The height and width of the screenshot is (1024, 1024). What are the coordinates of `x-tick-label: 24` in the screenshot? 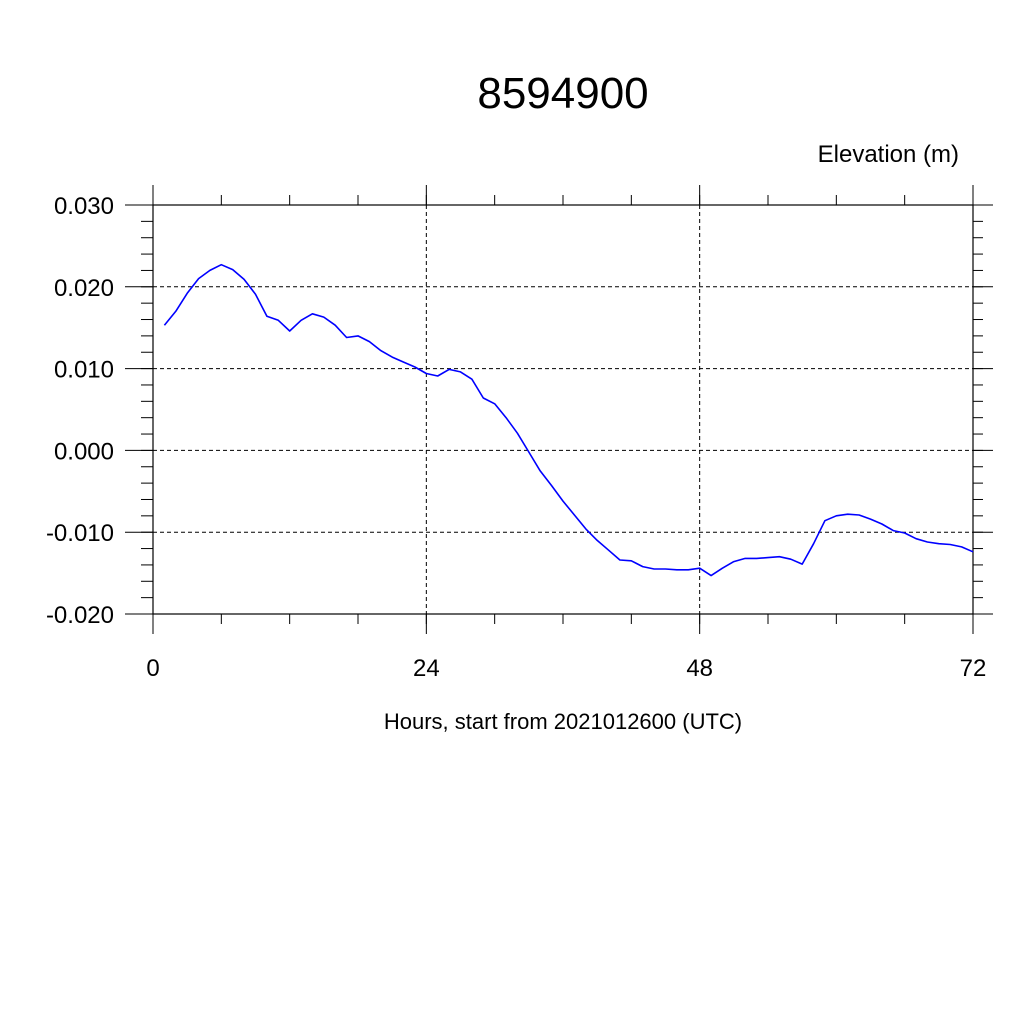 It's located at (426, 668).